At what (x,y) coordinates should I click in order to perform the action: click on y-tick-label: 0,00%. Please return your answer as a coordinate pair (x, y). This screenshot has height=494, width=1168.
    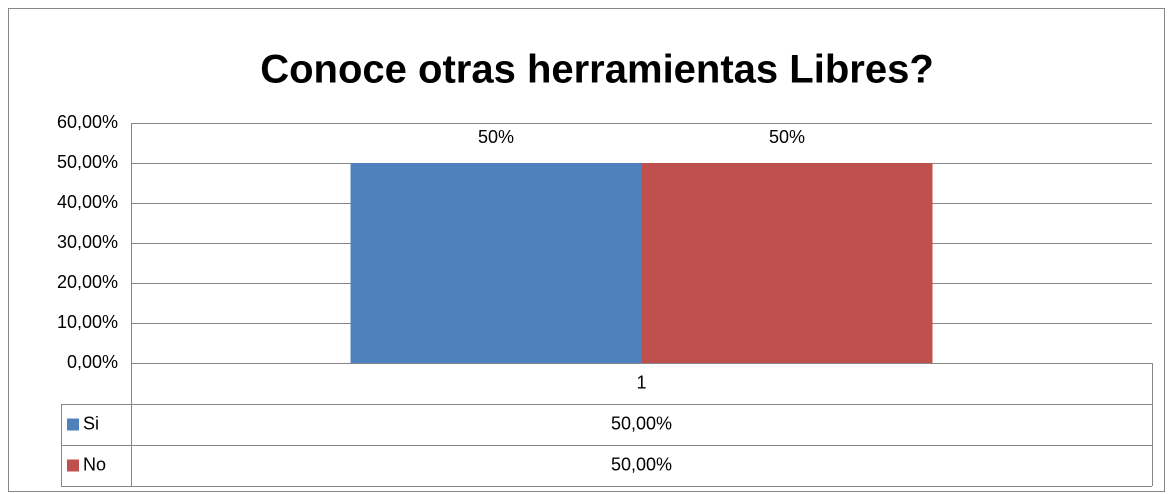
    Looking at the image, I should click on (92, 362).